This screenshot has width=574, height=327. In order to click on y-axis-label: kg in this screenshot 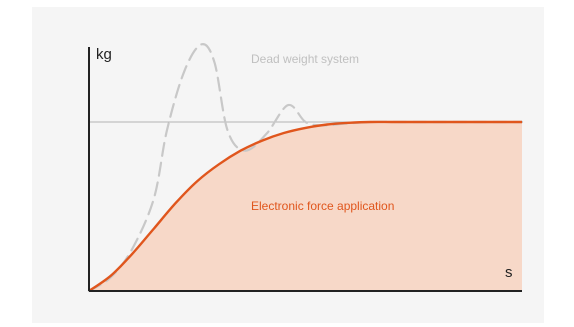, I will do `click(104, 54)`.